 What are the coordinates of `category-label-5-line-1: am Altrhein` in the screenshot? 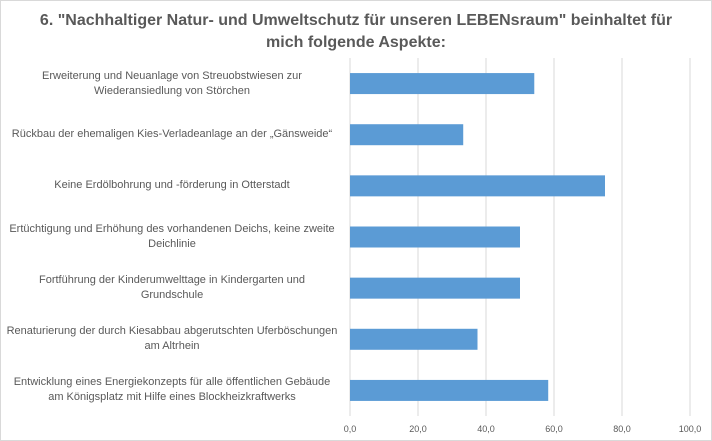 It's located at (172, 346).